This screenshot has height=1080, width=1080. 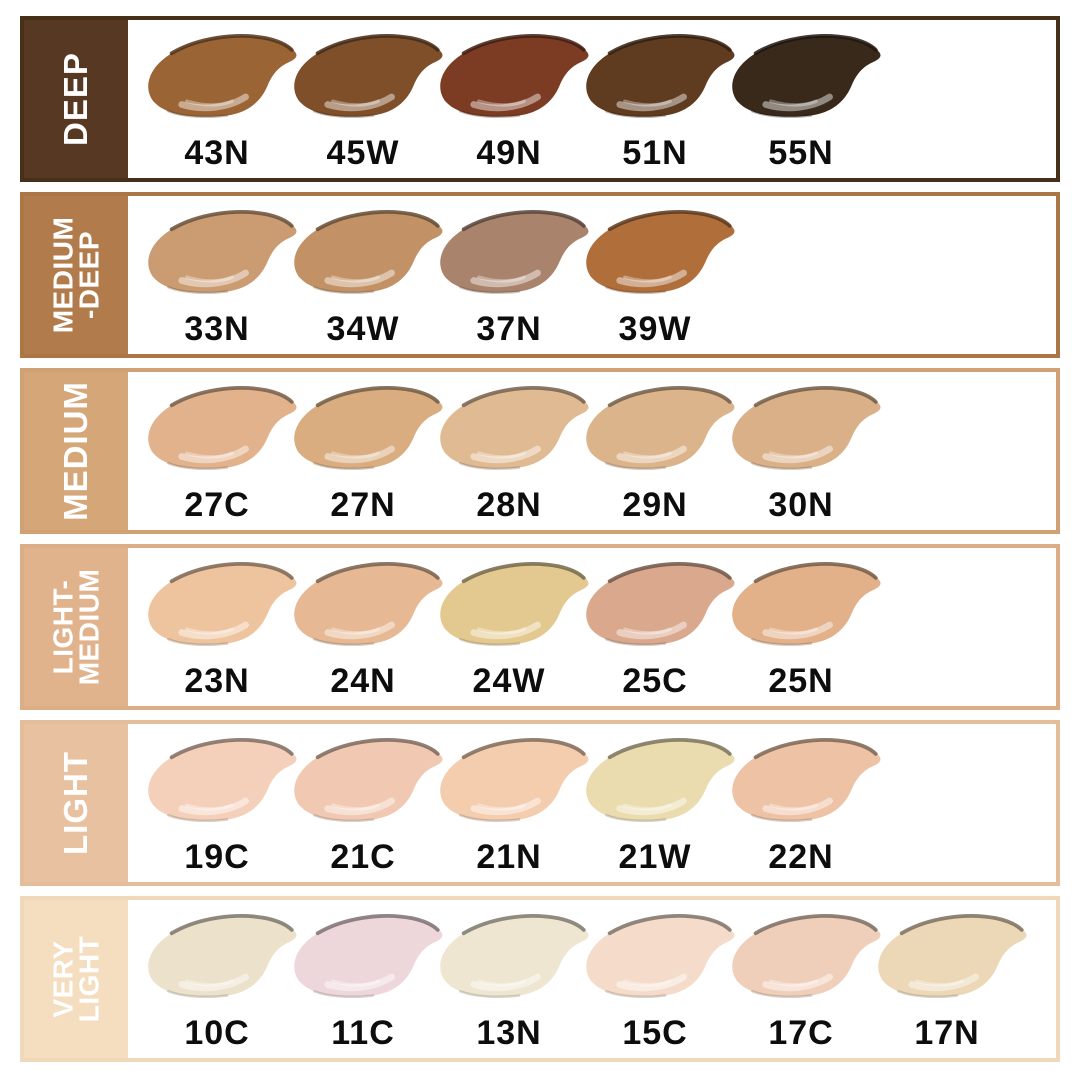 I want to click on shade-code-label: 11C, so click(x=363, y=1033).